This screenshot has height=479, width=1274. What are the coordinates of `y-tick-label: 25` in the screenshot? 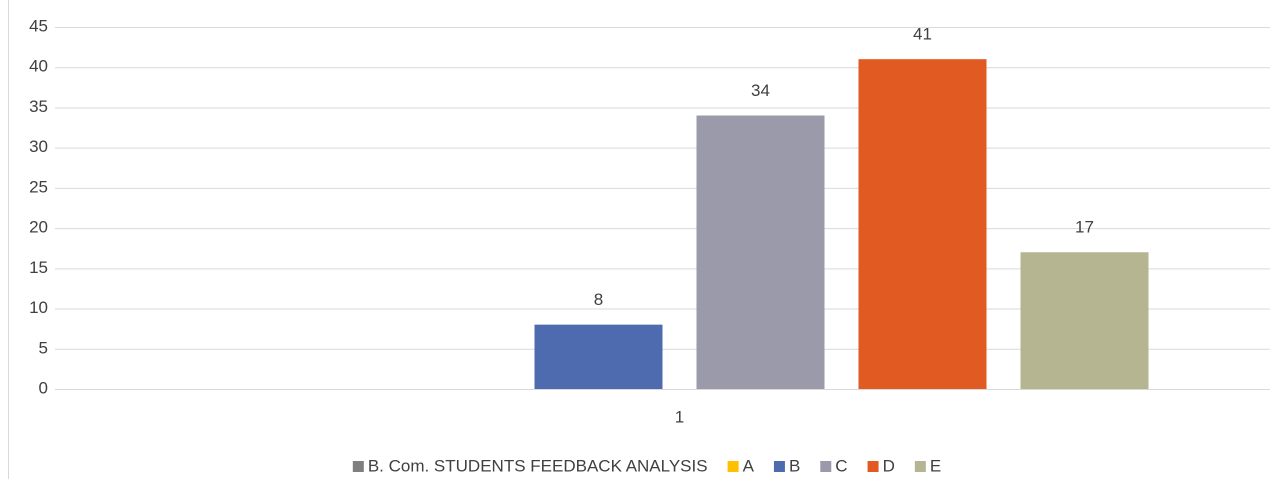 It's located at (38, 186).